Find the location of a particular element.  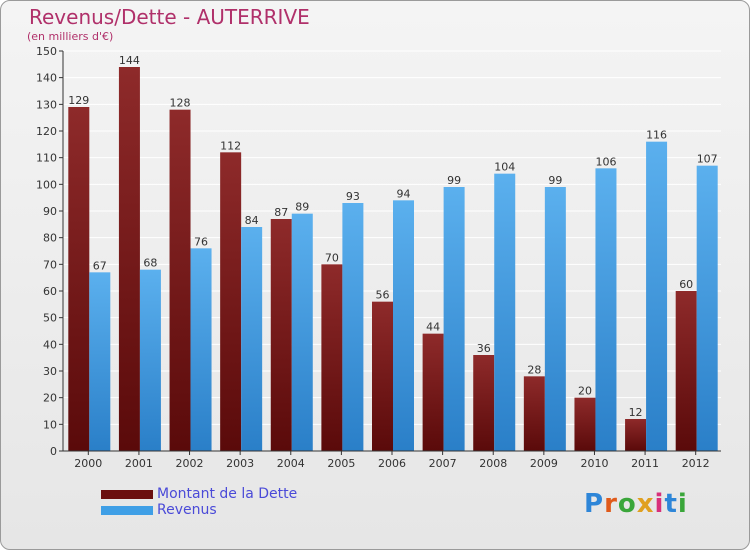

x-tick-label: 2002 is located at coordinates (190, 463).